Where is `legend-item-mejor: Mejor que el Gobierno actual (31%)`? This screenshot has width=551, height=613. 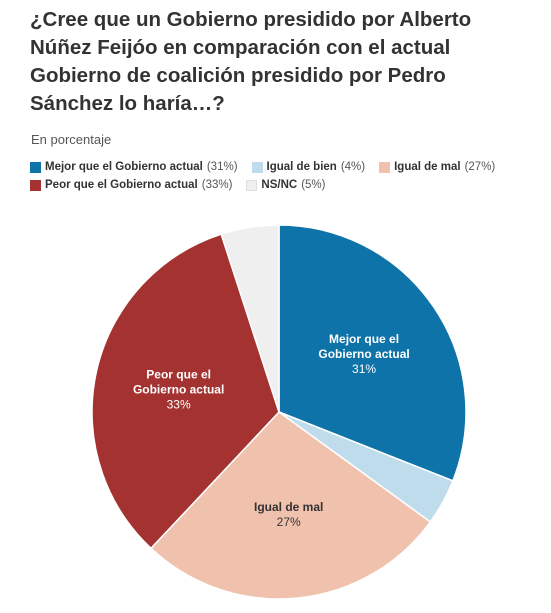
legend-item-mejor: Mejor que el Gobierno actual (31%) is located at coordinates (134, 167).